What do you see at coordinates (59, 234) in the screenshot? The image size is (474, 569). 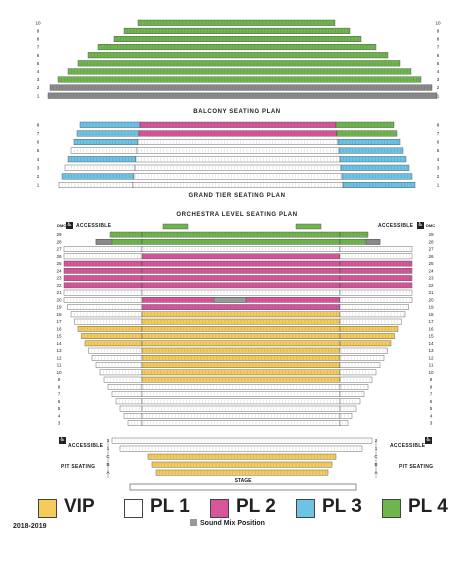 I see `orchestra-row-label-left: 29` at bounding box center [59, 234].